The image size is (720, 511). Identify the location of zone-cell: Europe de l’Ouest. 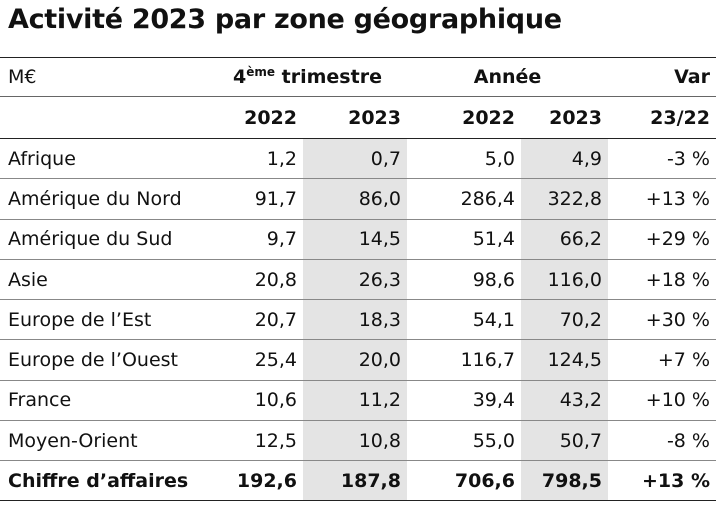
(104, 360).